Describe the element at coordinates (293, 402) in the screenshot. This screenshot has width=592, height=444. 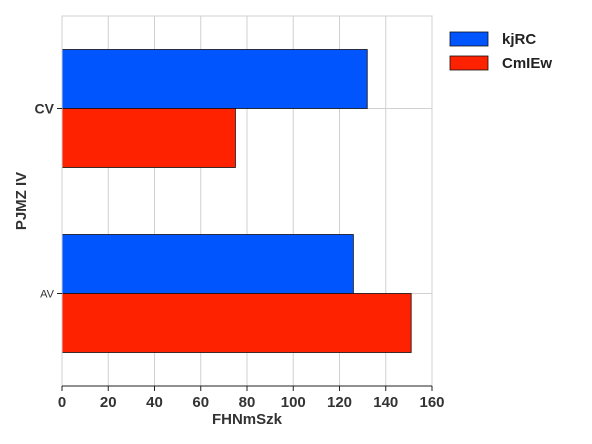
I see `x-tick-label: 100` at that location.